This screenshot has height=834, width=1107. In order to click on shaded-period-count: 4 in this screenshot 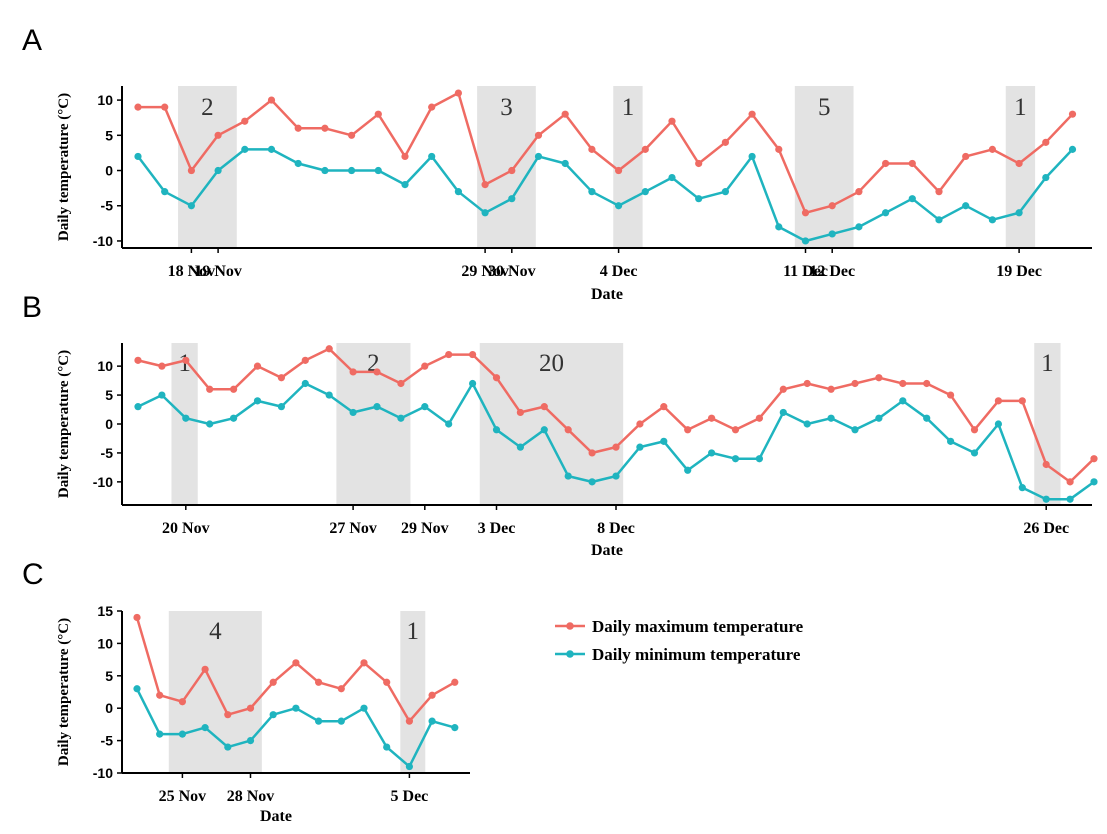, I will do `click(215, 631)`.